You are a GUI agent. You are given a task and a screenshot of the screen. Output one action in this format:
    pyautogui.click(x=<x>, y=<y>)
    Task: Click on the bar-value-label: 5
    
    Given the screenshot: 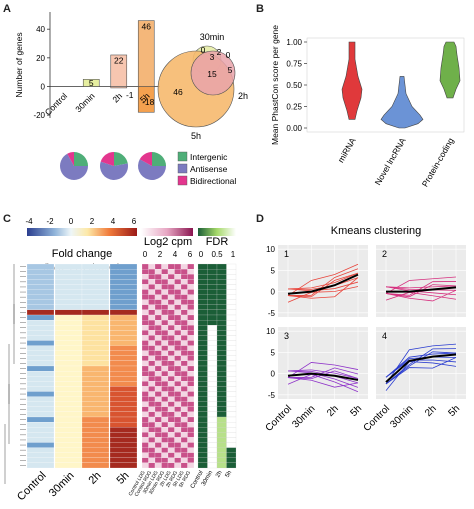 What is the action you would take?
    pyautogui.click(x=91, y=83)
    